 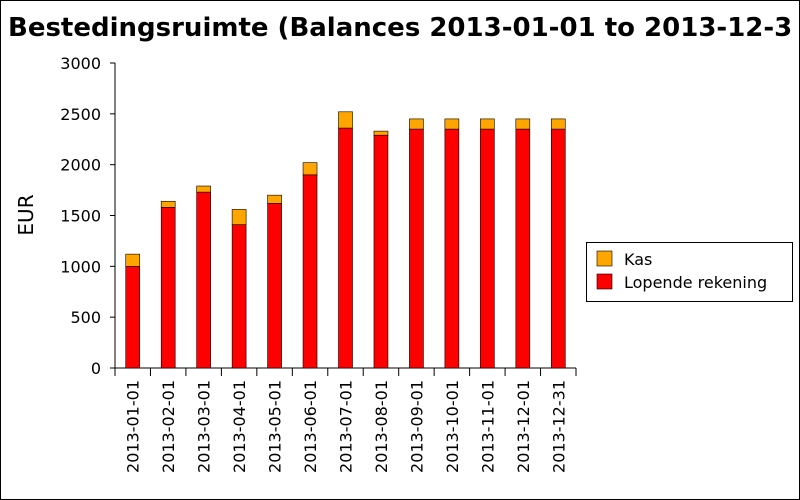 What do you see at coordinates (80, 114) in the screenshot?
I see `y-tick-label: 2500` at bounding box center [80, 114].